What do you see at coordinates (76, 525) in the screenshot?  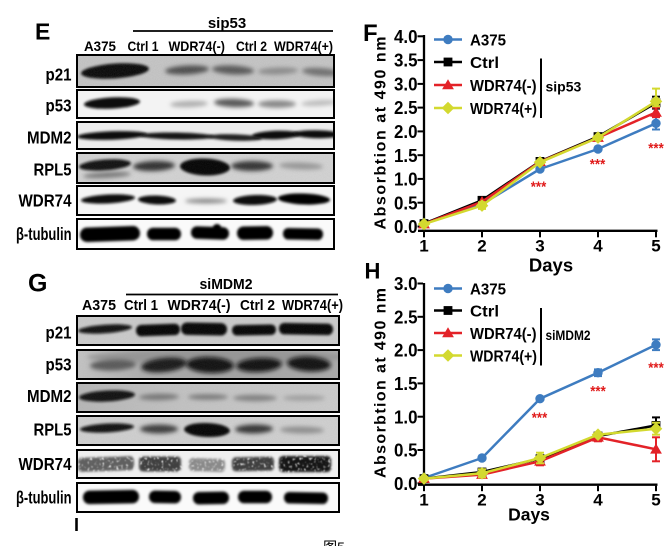 I see `svg-text: I` at bounding box center [76, 525].